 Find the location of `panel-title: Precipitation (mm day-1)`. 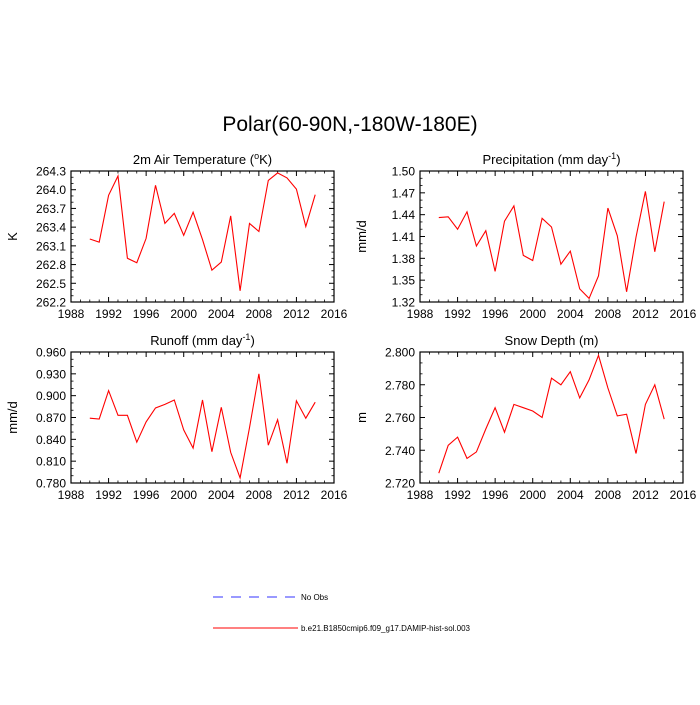

panel-title: Precipitation (mm day-1) is located at coordinates (551, 159).